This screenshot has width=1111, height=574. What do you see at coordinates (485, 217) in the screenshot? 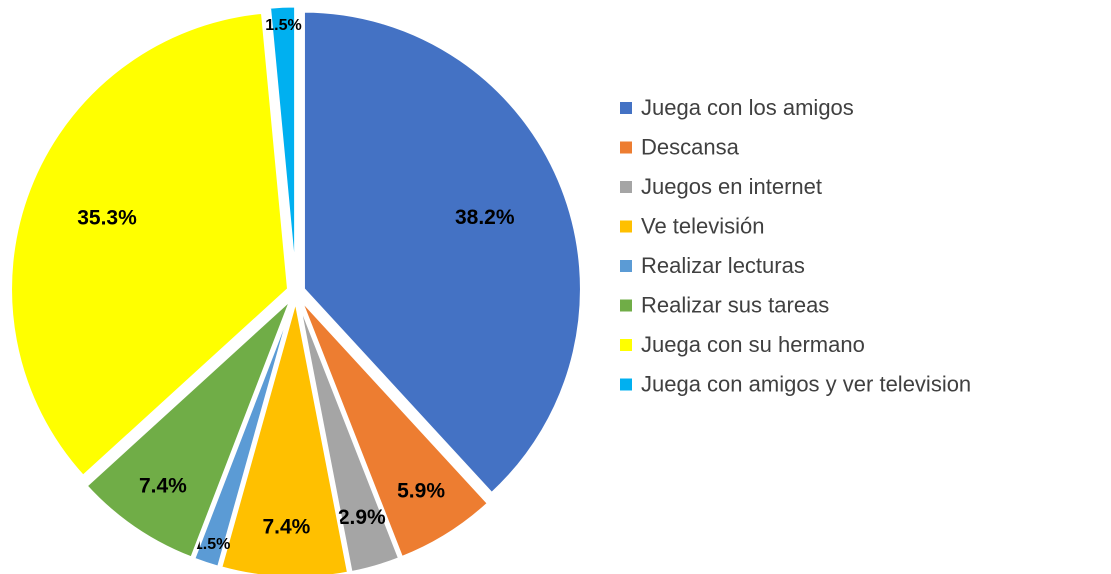
I see `data-label: 38.2%` at bounding box center [485, 217].